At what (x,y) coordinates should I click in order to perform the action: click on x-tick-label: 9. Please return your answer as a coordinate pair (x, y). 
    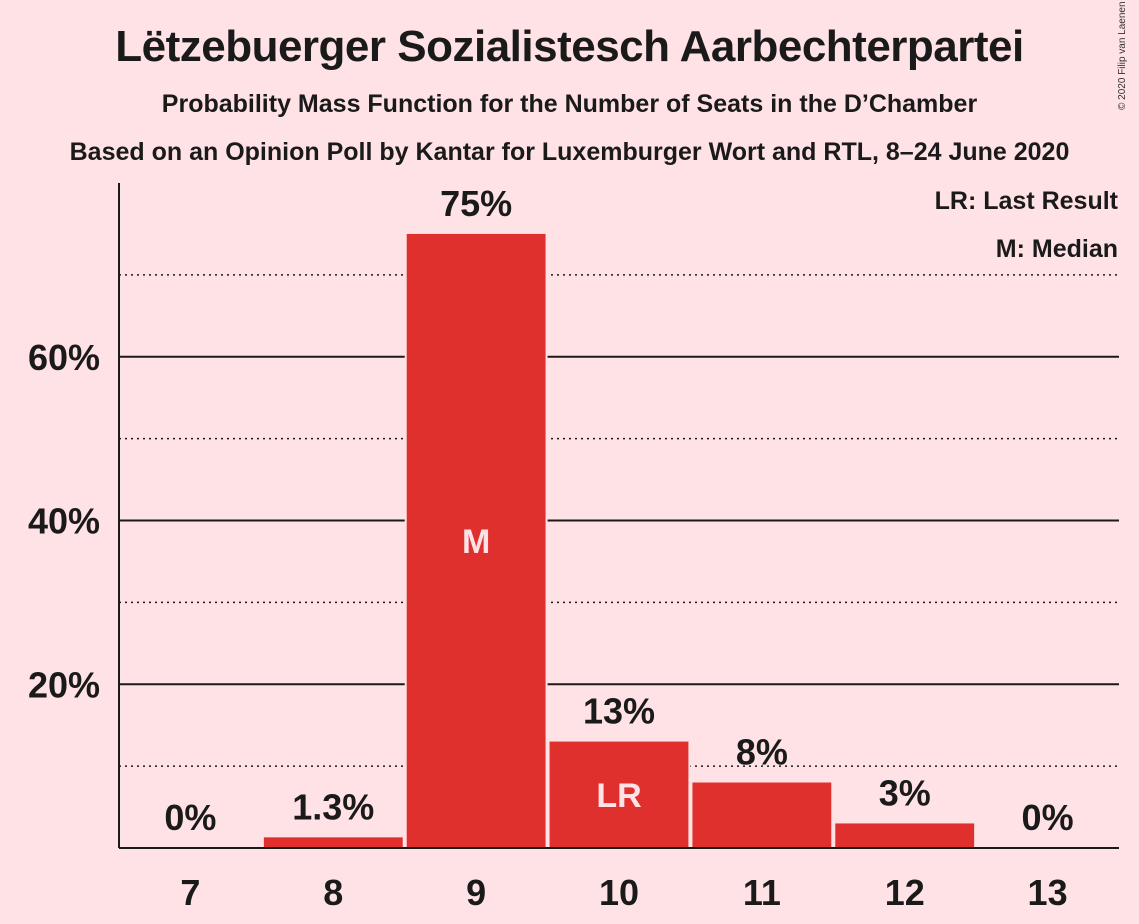
    Looking at the image, I should click on (476, 892).